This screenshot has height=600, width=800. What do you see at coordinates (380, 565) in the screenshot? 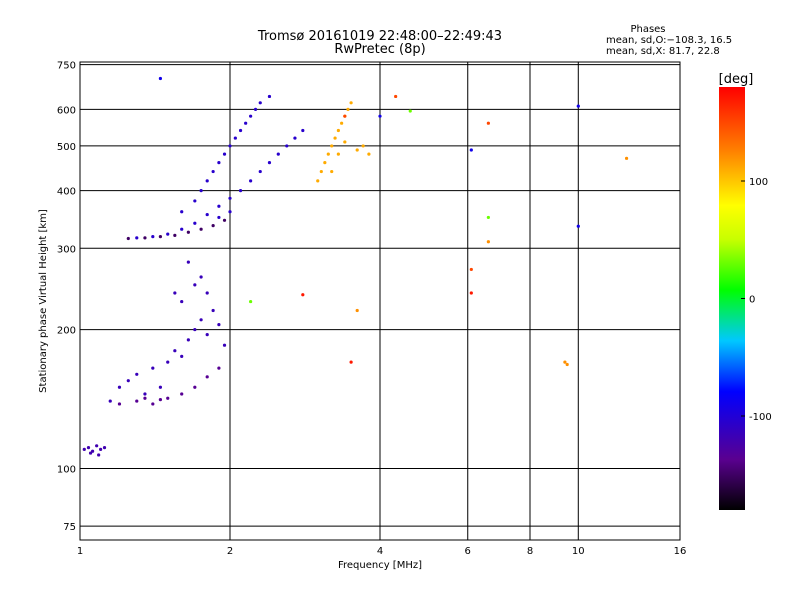
I see `x-axis-label: Frequency [MHz]` at bounding box center [380, 565].